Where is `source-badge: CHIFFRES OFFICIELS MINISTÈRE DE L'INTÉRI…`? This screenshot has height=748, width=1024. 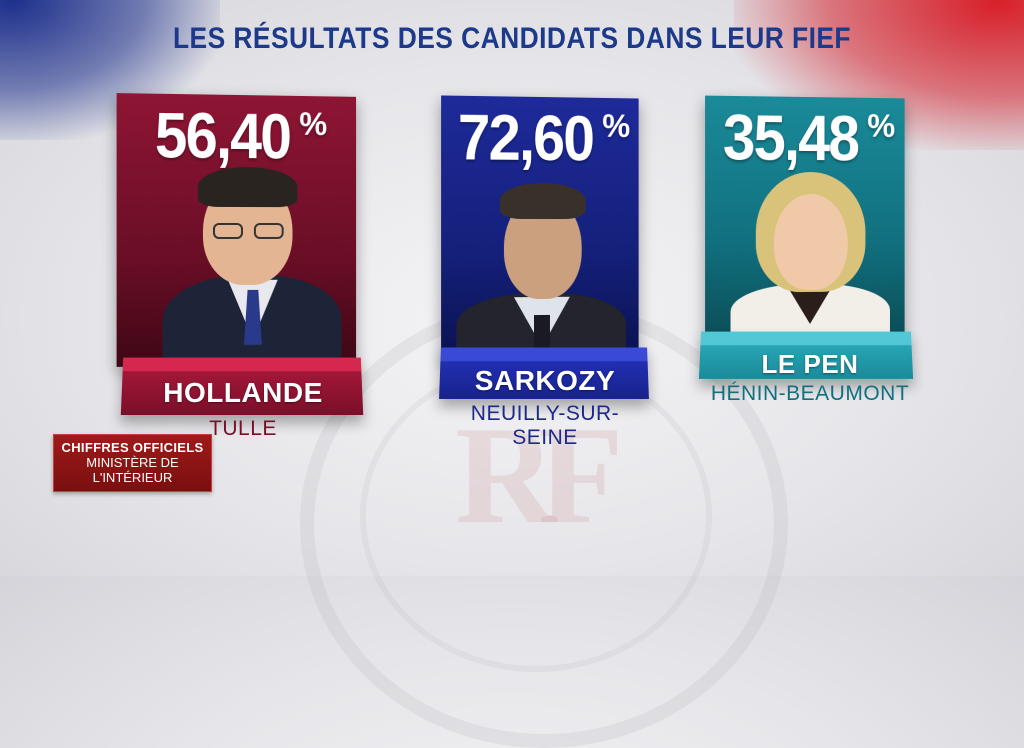 source-badge: CHIFFRES OFFICIELS MINISTÈRE DE L'INTÉRI… is located at coordinates (132, 463).